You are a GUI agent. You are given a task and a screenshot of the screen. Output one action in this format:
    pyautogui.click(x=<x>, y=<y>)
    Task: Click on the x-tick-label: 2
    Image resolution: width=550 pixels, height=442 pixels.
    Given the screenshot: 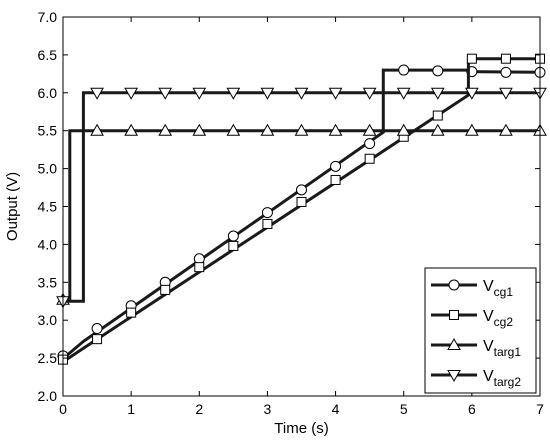 What is the action you would take?
    pyautogui.click(x=199, y=409)
    